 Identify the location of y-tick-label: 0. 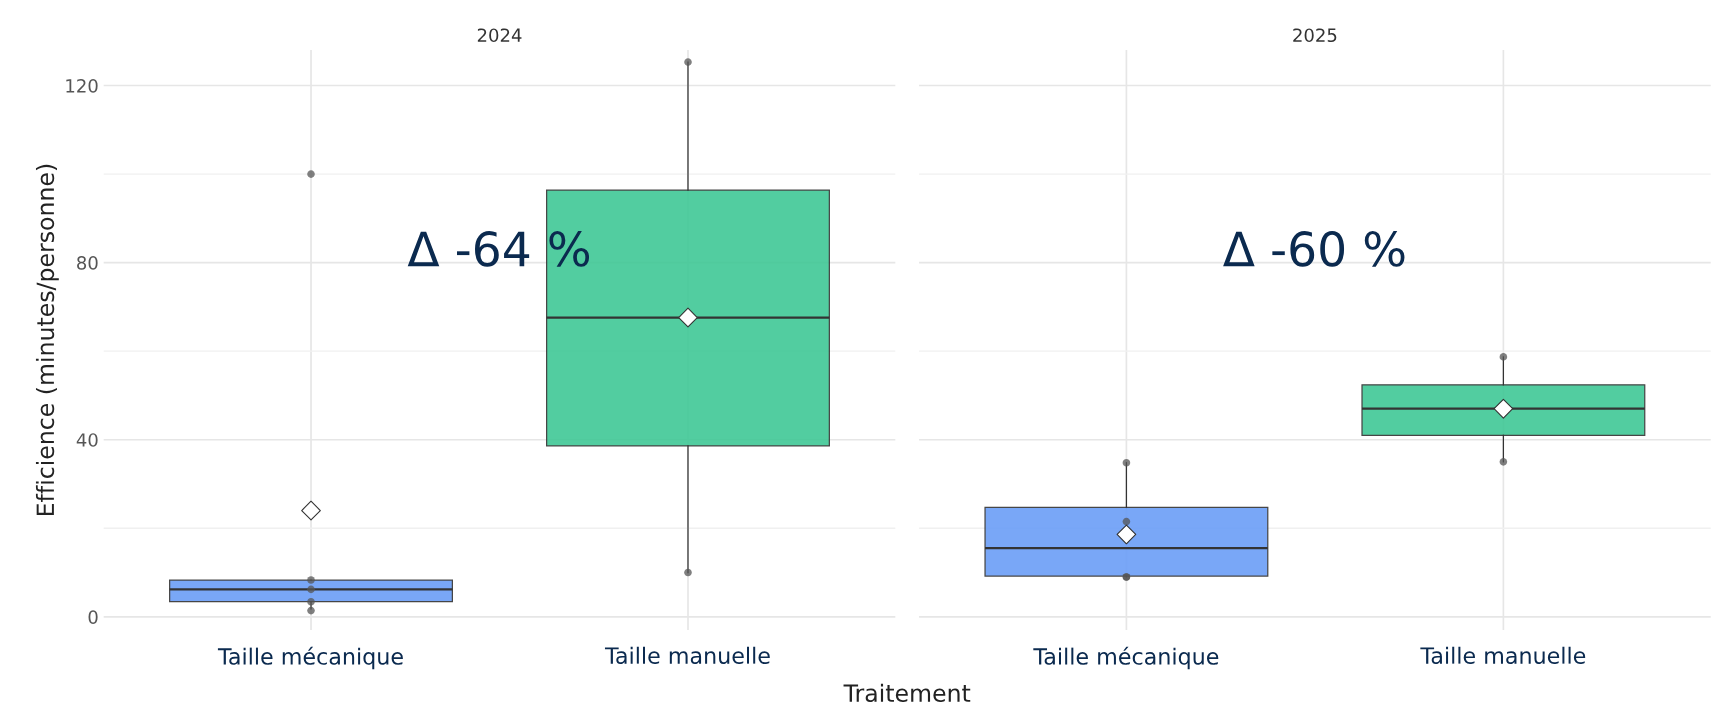
(93, 617).